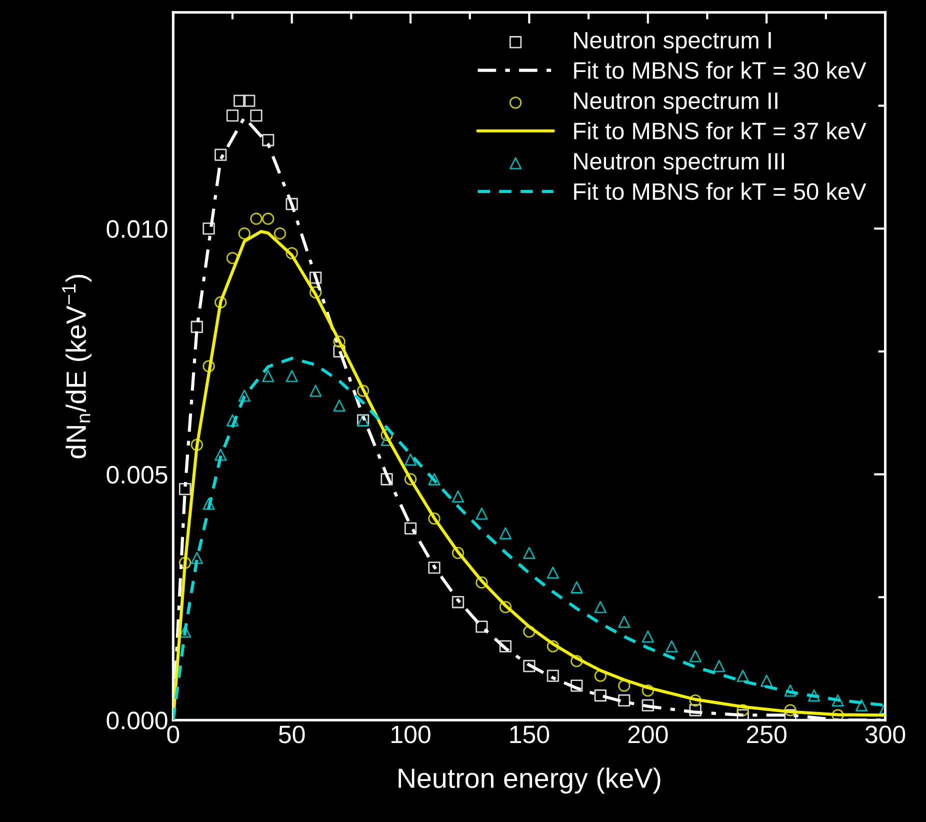 The image size is (926, 822). What do you see at coordinates (676, 103) in the screenshot?
I see `legend-label: Neutron spectrum II` at bounding box center [676, 103].